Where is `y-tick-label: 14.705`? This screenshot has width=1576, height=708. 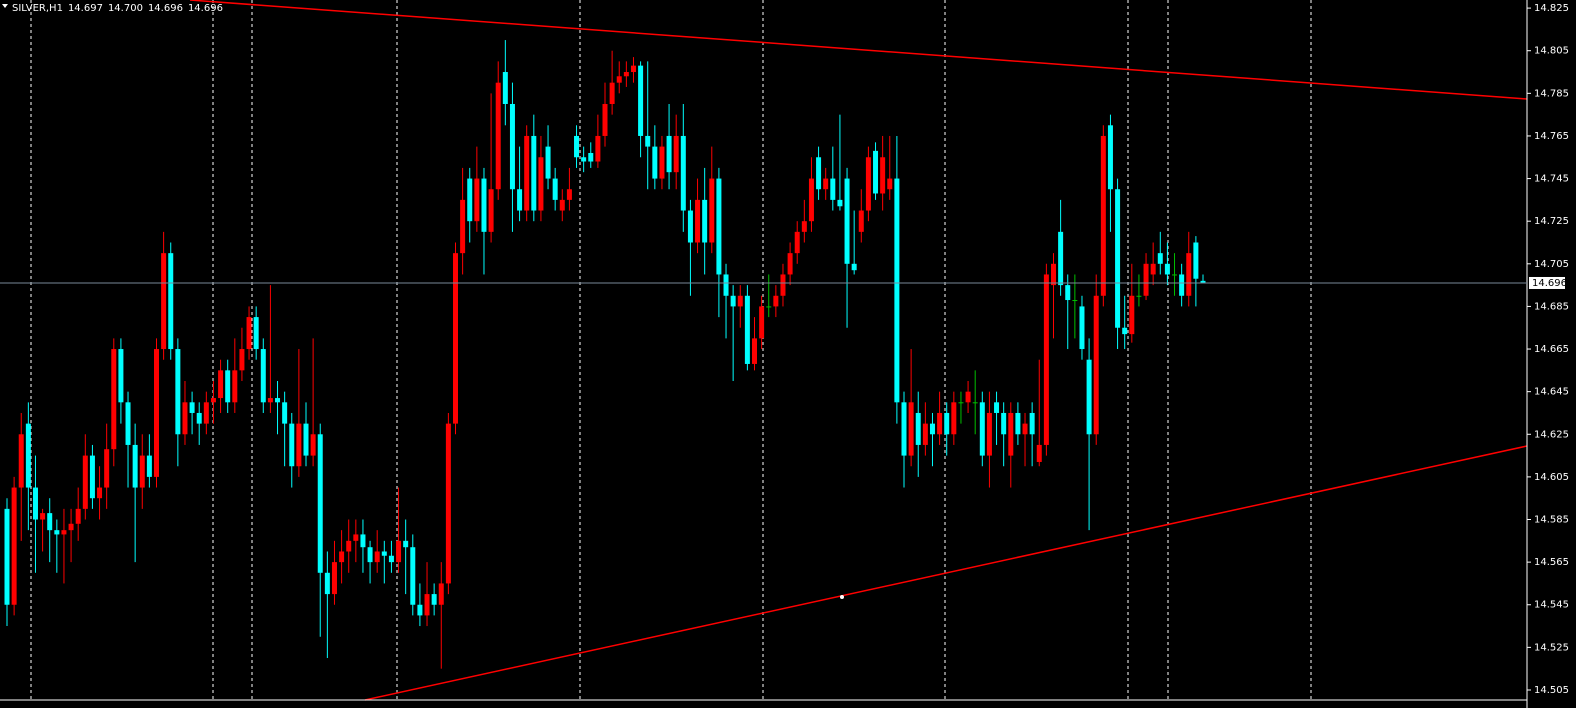
y-tick-label: 14.705 is located at coordinates (1551, 264).